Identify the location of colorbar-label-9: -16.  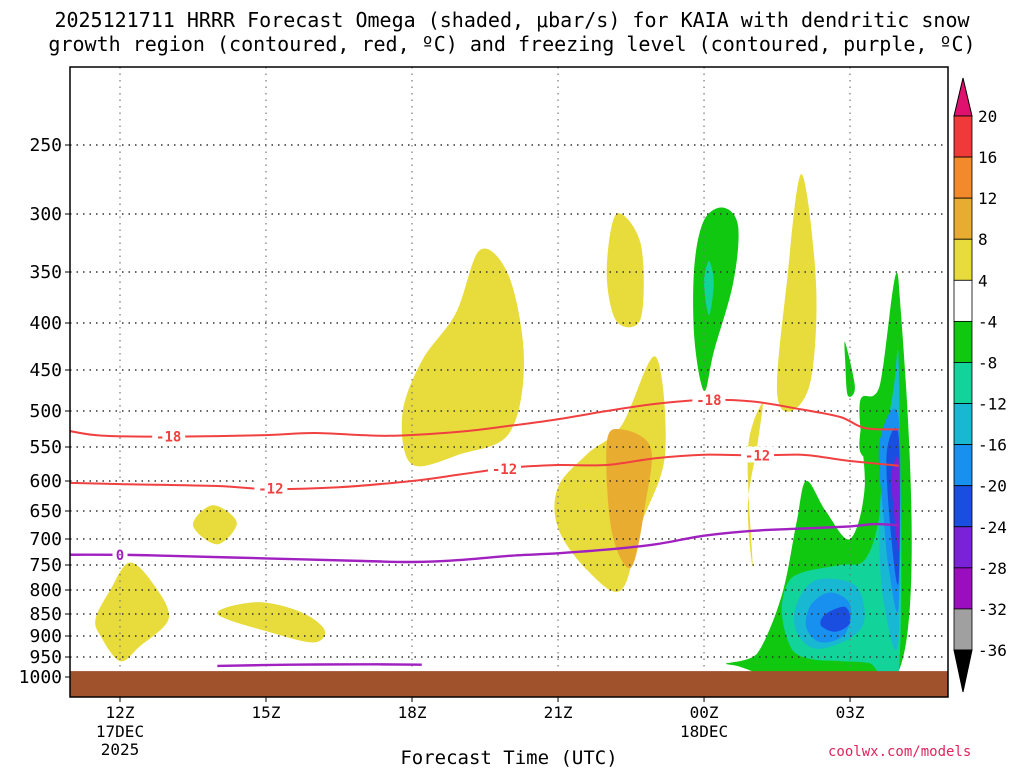
(992, 445).